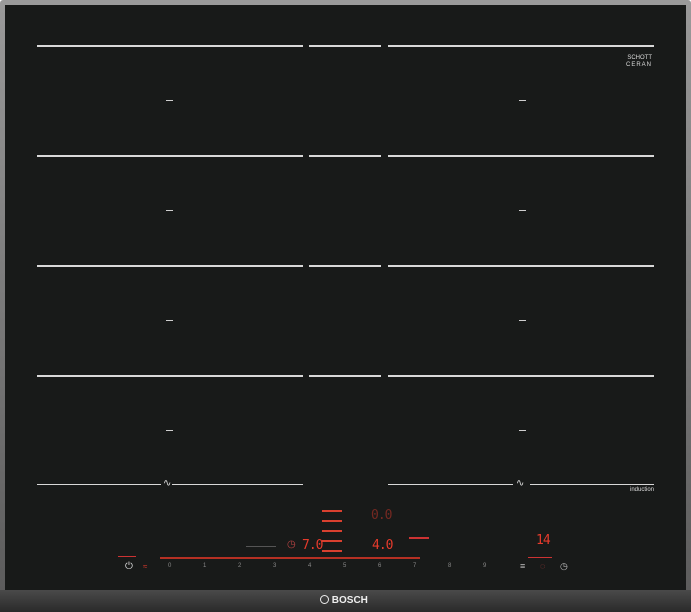 This screenshot has height=612, width=691. I want to click on slider-step: 7, so click(415, 566).